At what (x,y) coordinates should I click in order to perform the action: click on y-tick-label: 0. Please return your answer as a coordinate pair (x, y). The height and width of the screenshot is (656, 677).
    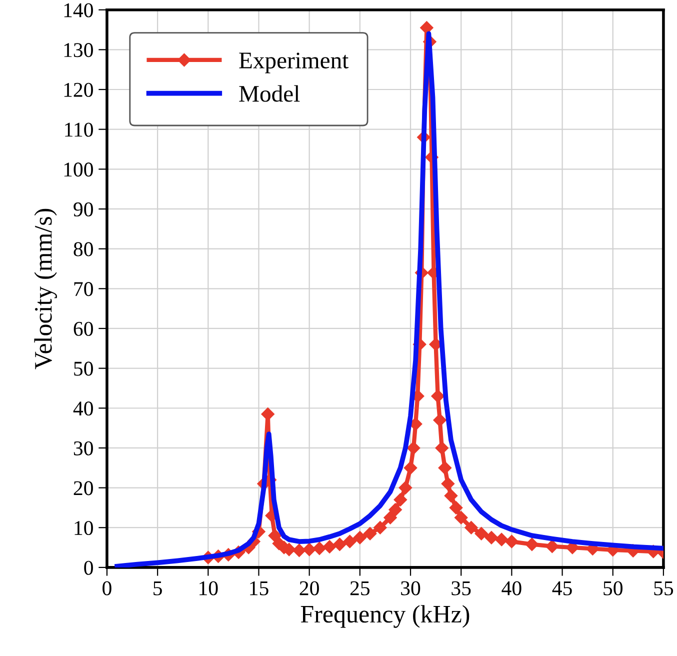
    Looking at the image, I should click on (88, 567).